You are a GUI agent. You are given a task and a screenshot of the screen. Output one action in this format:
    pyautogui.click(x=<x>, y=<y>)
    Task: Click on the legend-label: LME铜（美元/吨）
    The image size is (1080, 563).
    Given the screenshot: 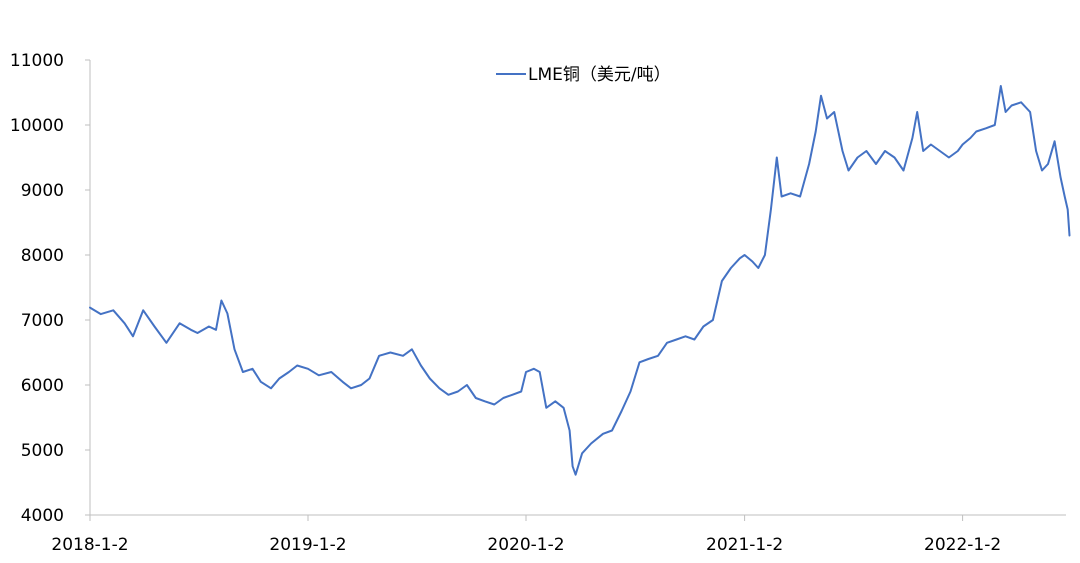 What is the action you would take?
    pyautogui.click(x=599, y=75)
    